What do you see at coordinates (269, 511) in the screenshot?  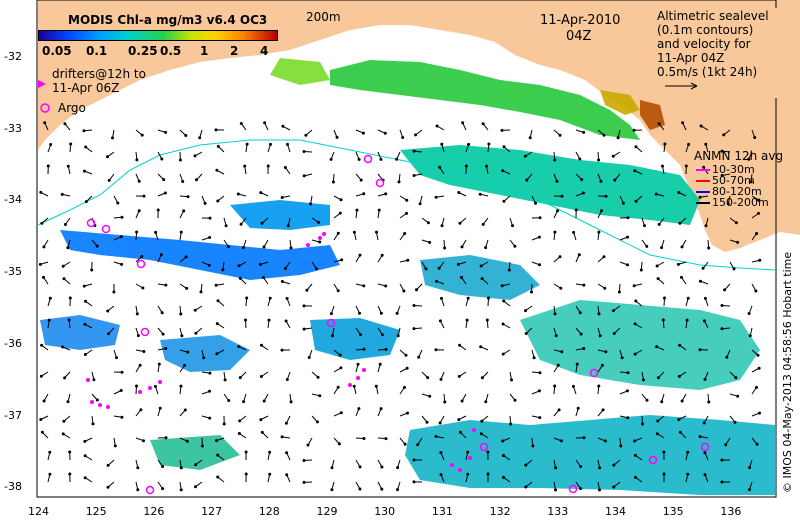 I see `longitude-tick: 128` at bounding box center [269, 511].